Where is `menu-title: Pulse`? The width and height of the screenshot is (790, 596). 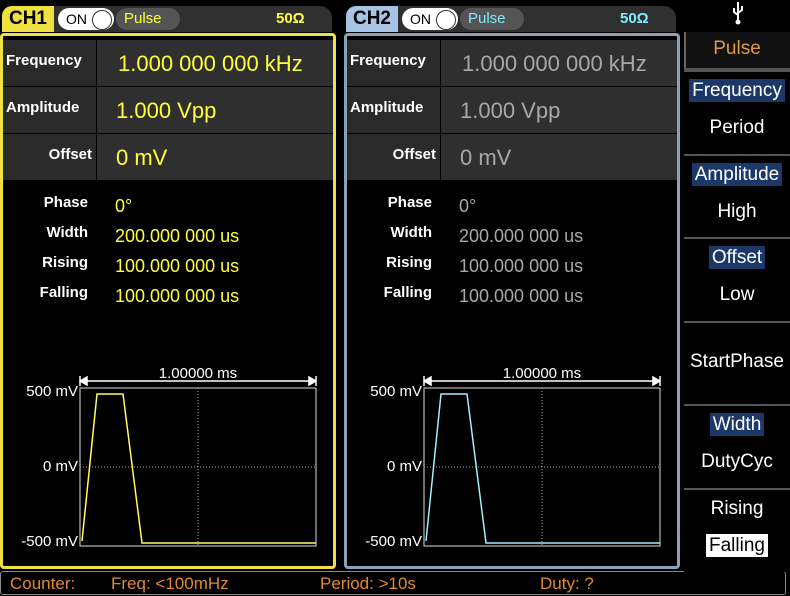
menu-title: Pulse is located at coordinates (737, 54).